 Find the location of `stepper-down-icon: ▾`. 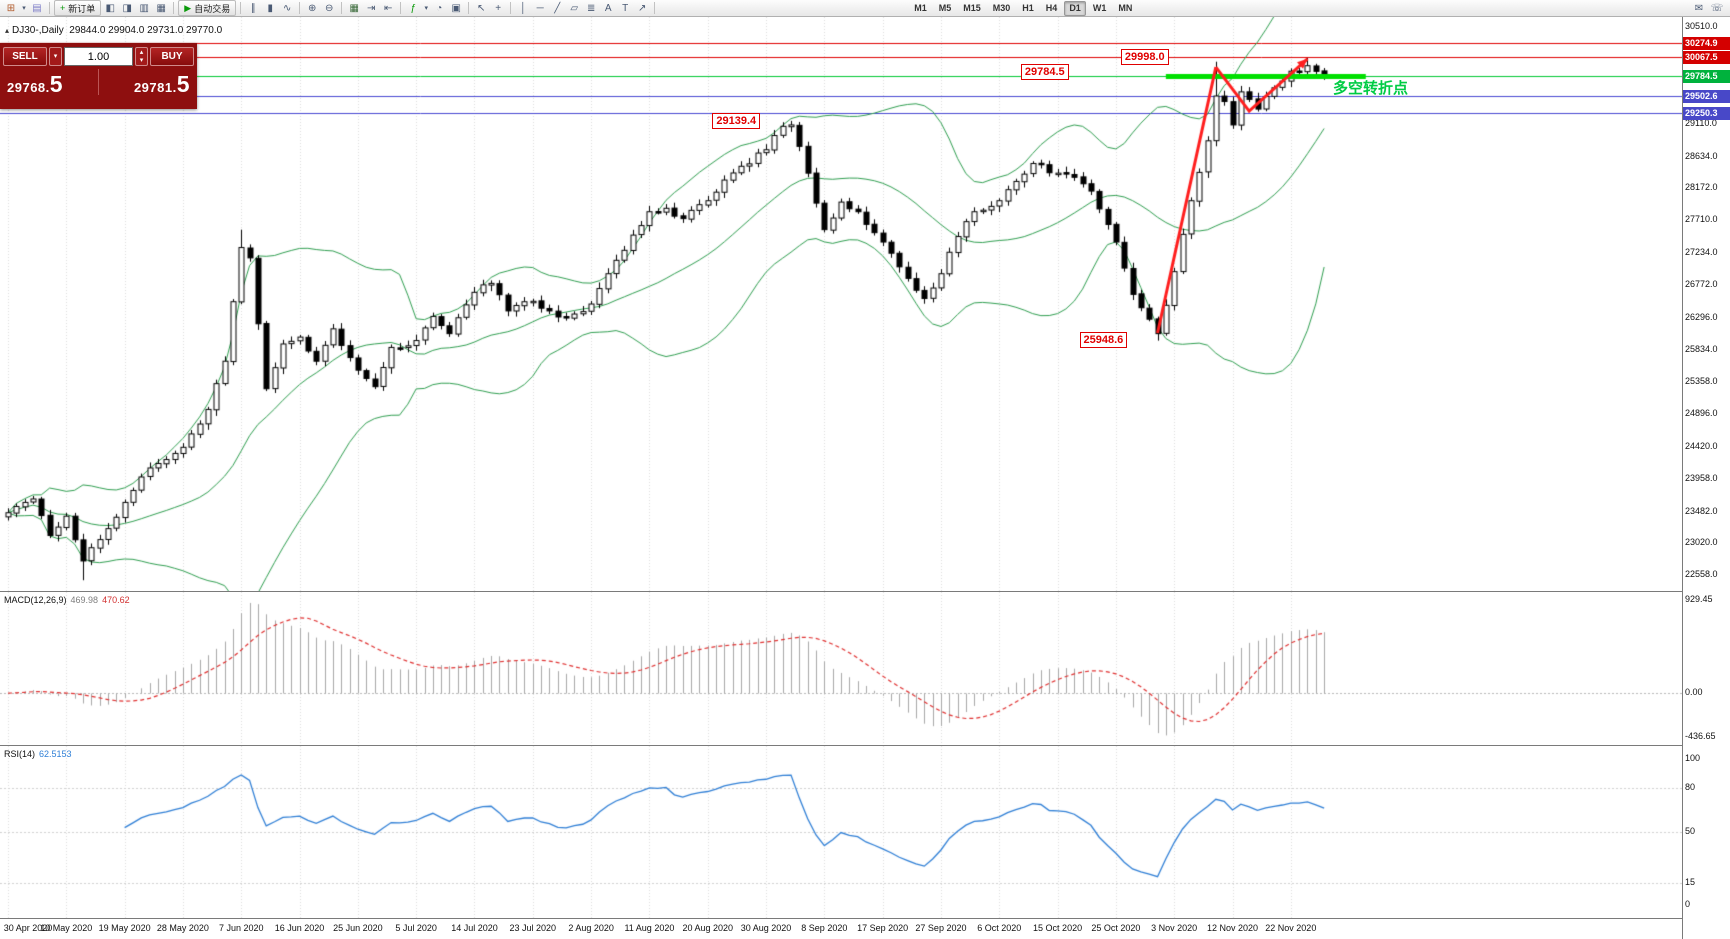

stepper-down-icon: ▾ is located at coordinates (141, 60).